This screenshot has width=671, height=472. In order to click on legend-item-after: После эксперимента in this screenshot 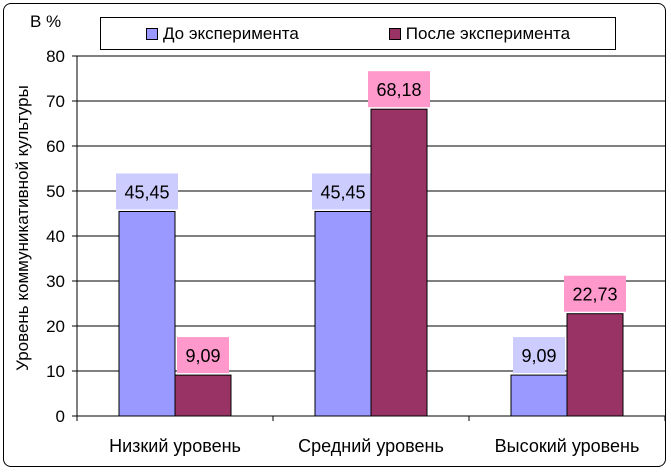, I will do `click(479, 33)`.